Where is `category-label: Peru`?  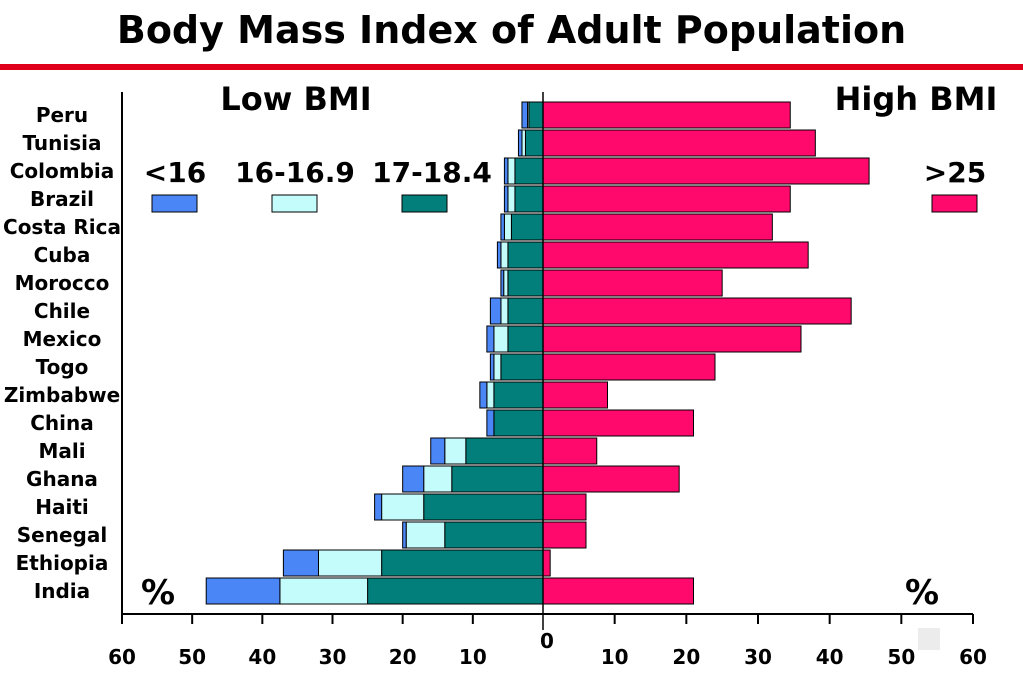
category-label: Peru is located at coordinates (62, 115).